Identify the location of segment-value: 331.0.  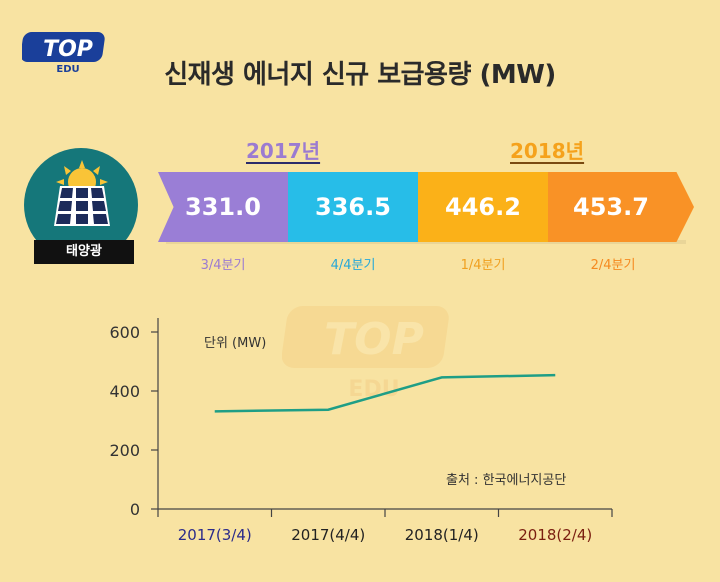
(223, 207).